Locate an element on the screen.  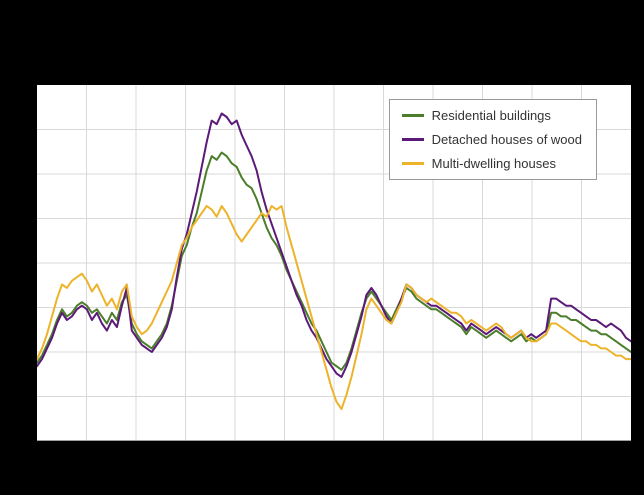
legend-line-swatch-yellow is located at coordinates (412, 163).